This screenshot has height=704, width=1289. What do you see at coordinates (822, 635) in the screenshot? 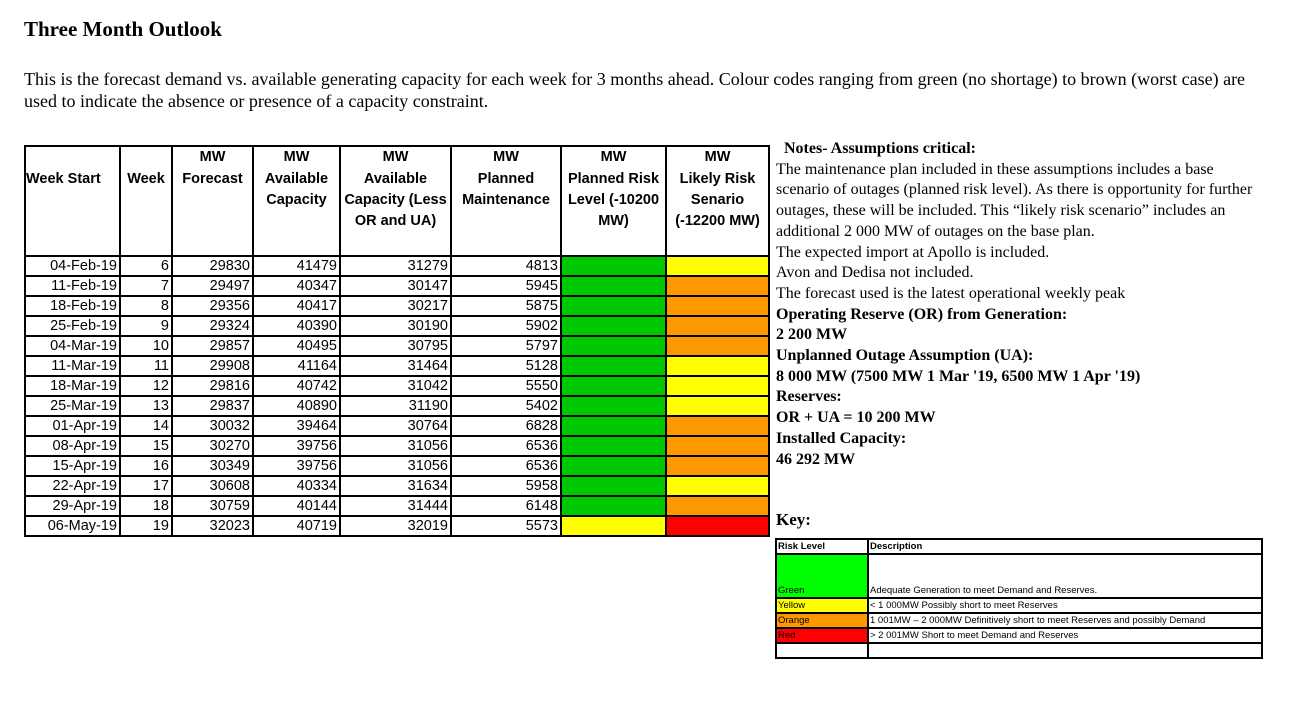
I see `key-level: Red` at bounding box center [822, 635].